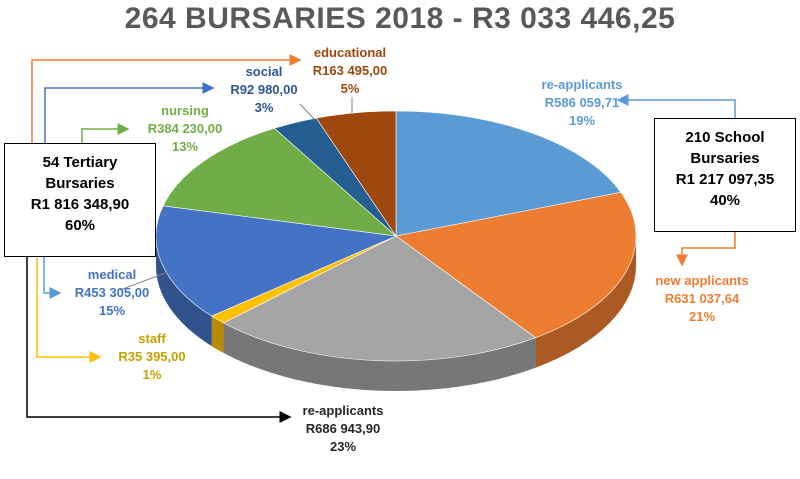 The image size is (800, 479). Describe the element at coordinates (400, 18) in the screenshot. I see `chart-title: 264 BURSARIES 2018 - R3 033 446,25` at that location.